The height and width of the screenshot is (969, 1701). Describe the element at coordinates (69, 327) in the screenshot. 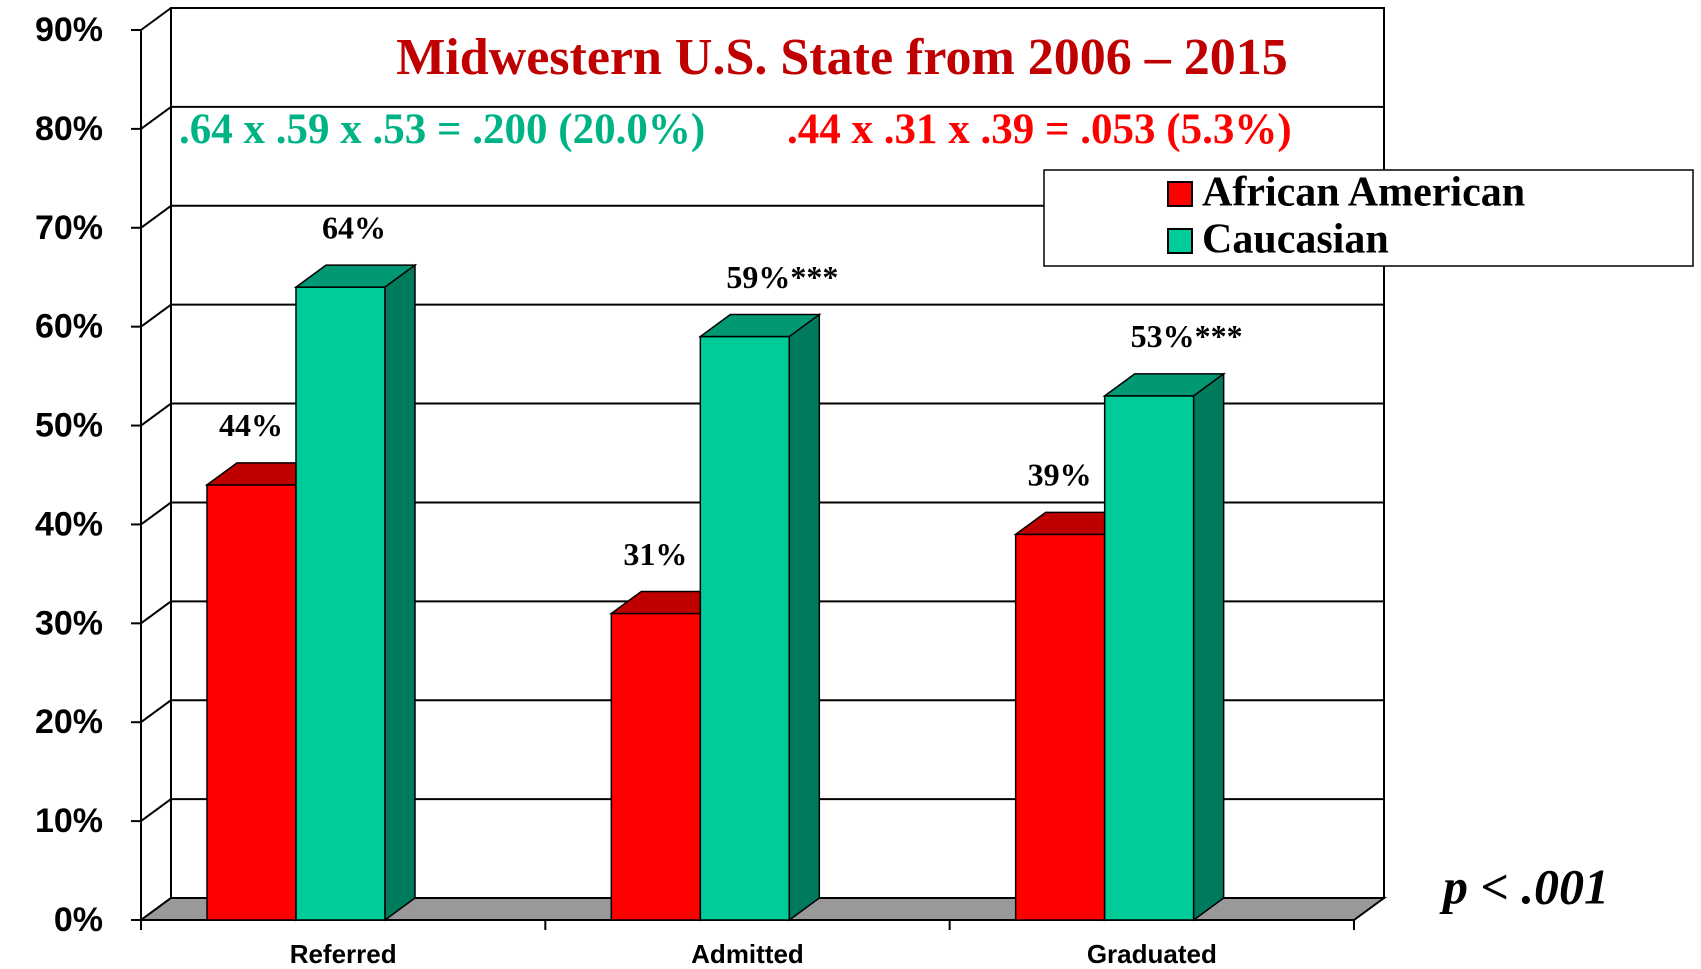

I see `y-tick-label: 60%` at that location.